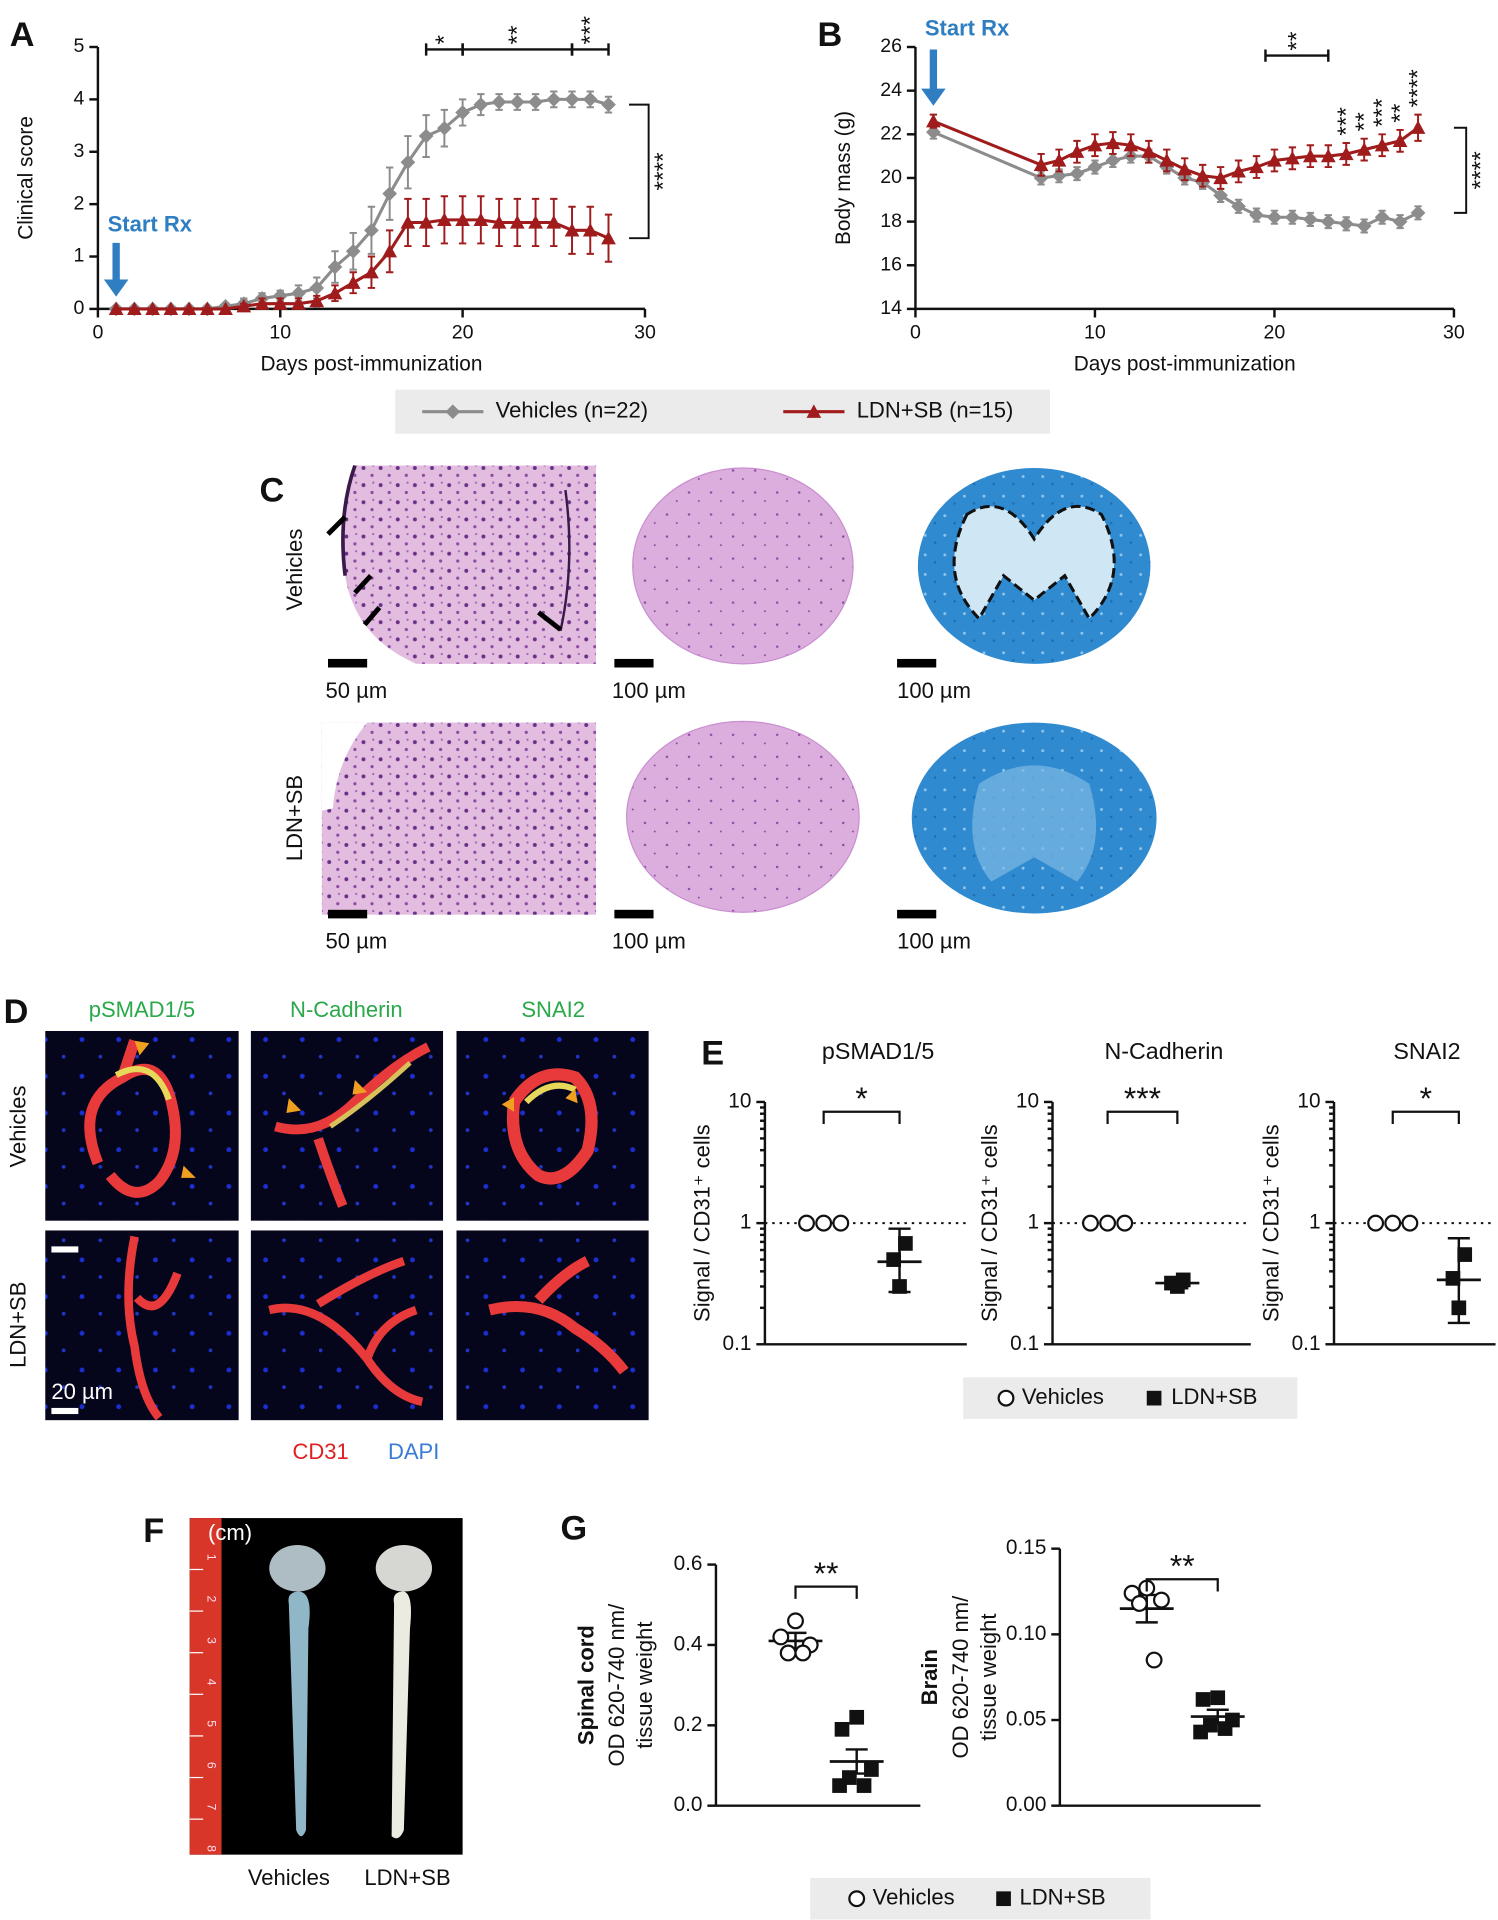  What do you see at coordinates (203, 1708) in the screenshot?
I see `ruler: 1 2 3 4 5 6 7 8` at bounding box center [203, 1708].